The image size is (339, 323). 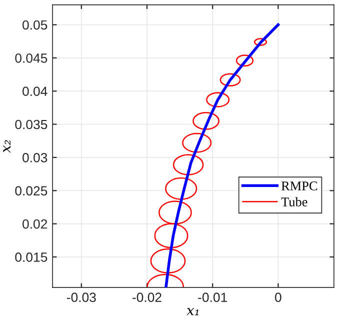 I want to click on x-tick-label: -0.01, so click(x=212, y=297).